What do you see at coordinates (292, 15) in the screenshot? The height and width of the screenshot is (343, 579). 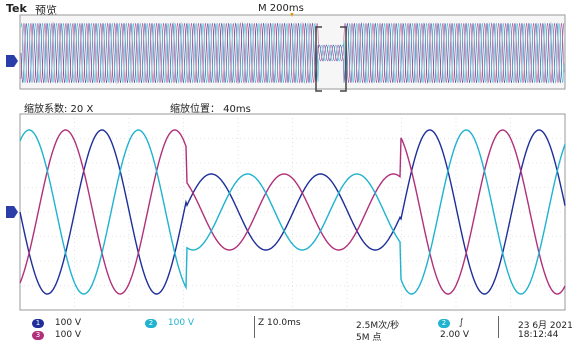 I see `trigger-marker-icon` at bounding box center [292, 15].